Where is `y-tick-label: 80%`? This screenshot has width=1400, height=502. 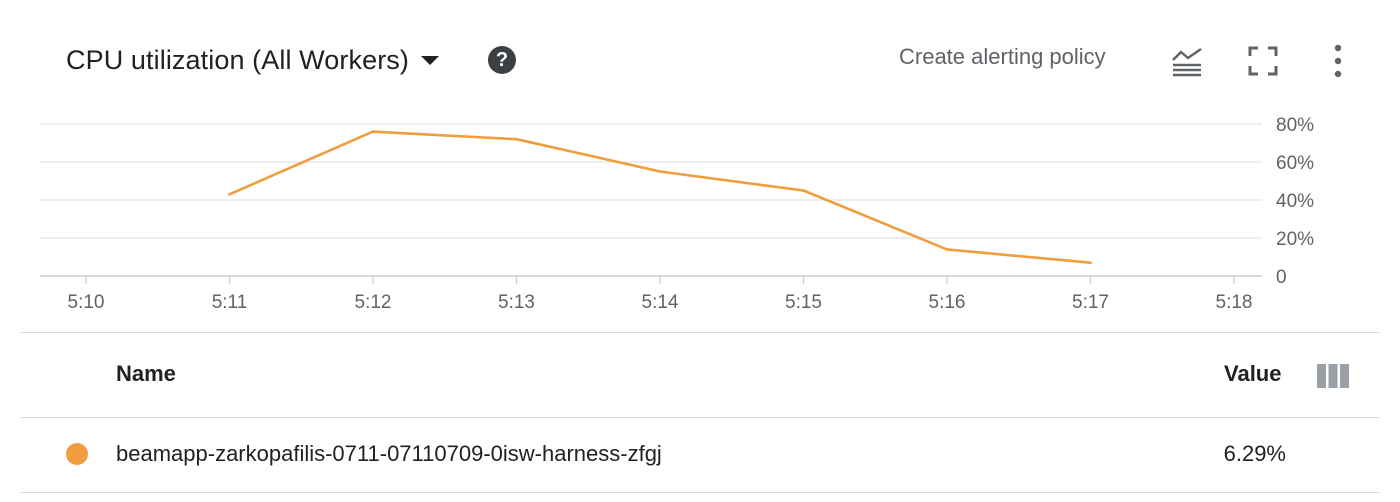 y-tick-label: 80% is located at coordinates (1295, 125).